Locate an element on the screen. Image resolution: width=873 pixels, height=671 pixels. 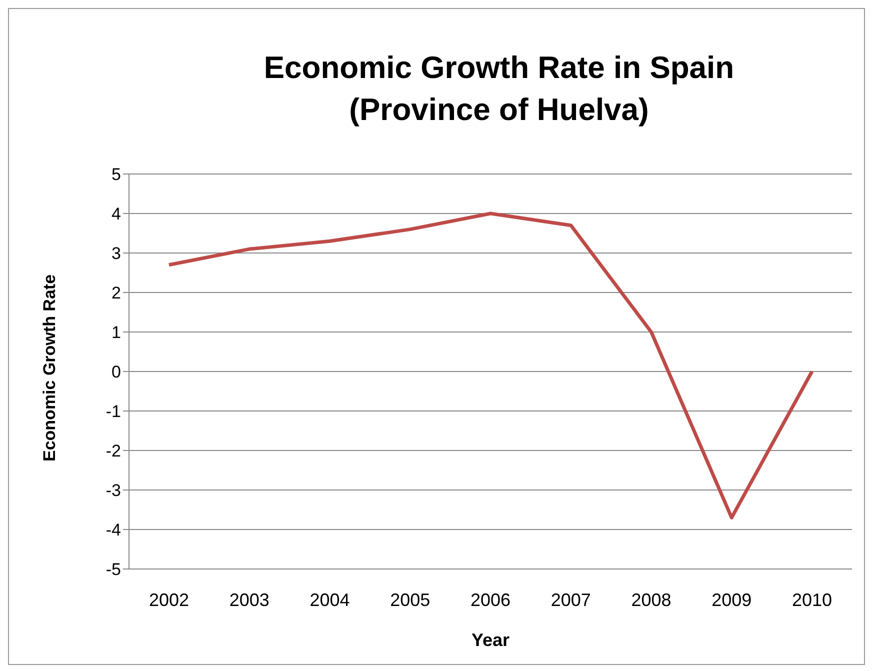
y-tick-label: -1 is located at coordinates (113, 412).